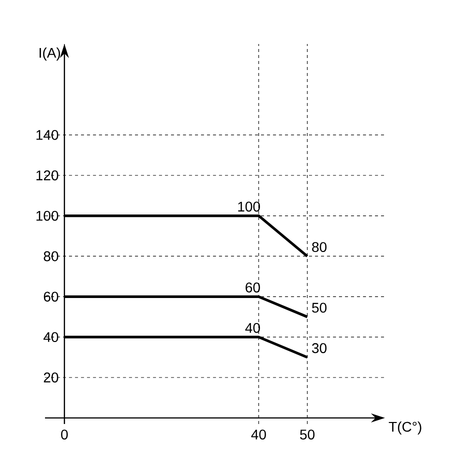 This screenshot has height=454, width=452. What do you see at coordinates (47, 175) in the screenshot?
I see `y-tick-label: 120` at bounding box center [47, 175].